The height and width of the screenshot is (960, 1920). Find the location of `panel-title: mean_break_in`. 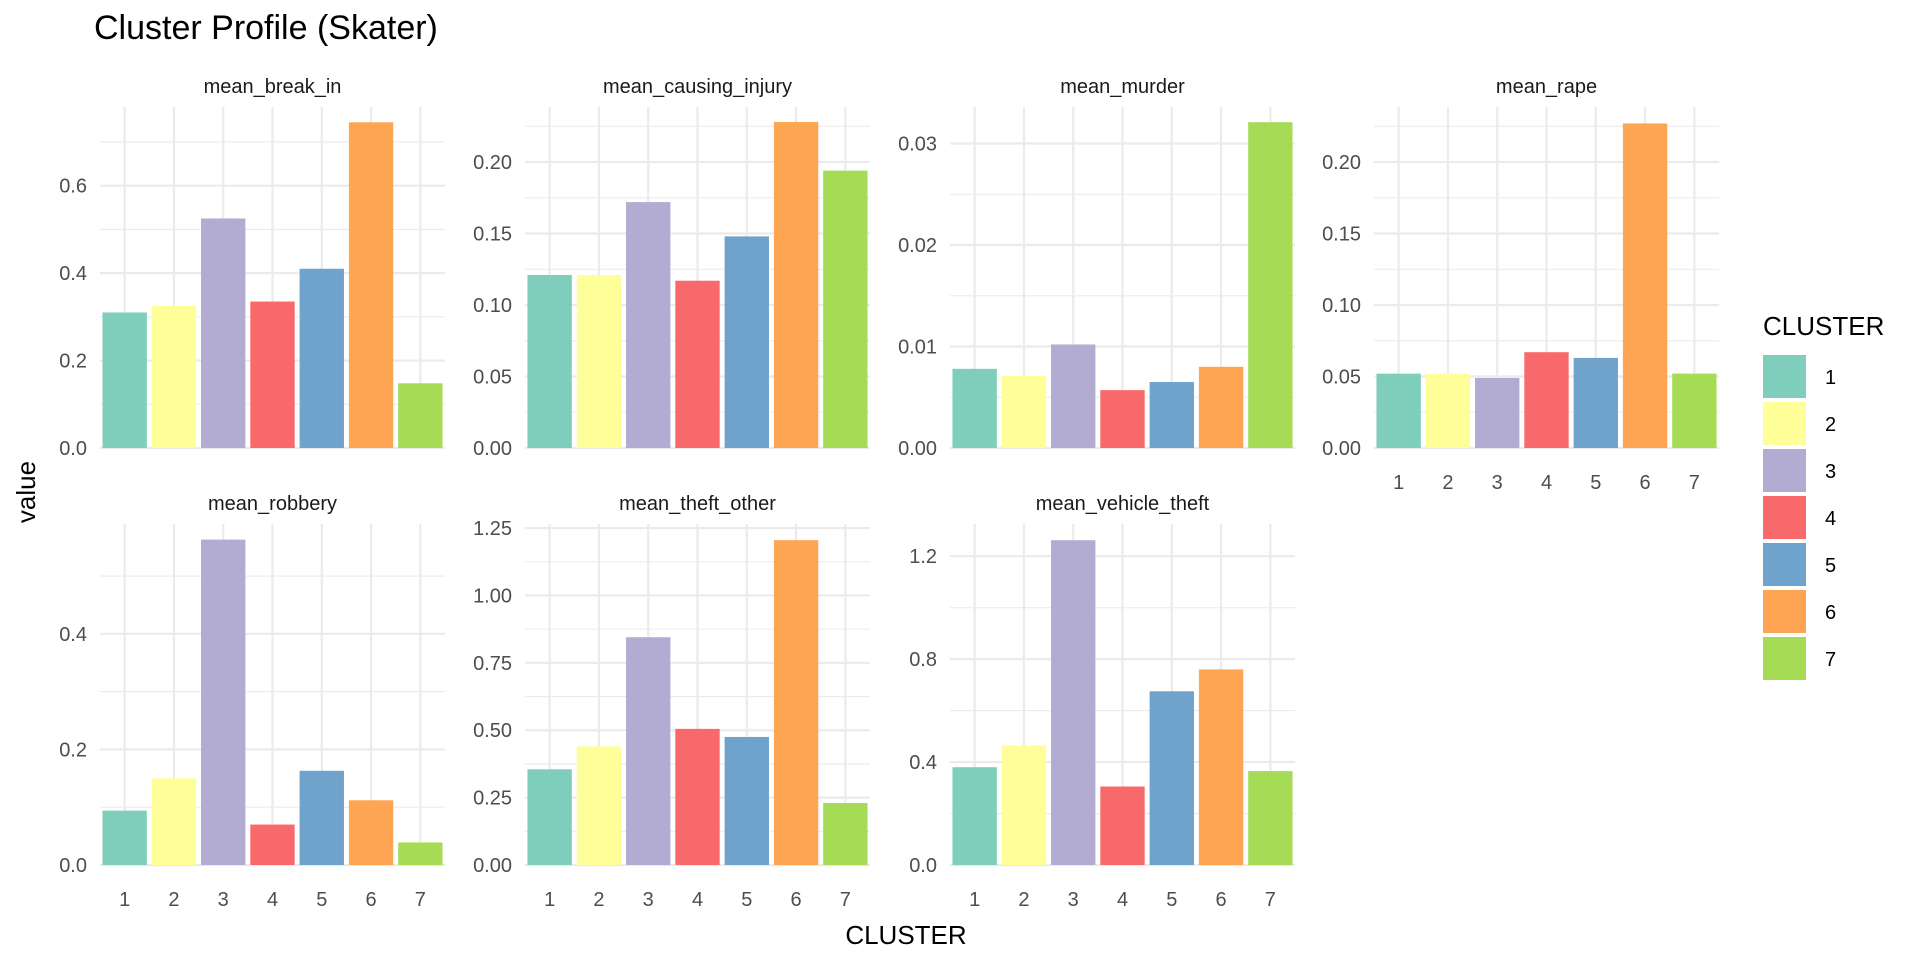

panel-title: mean_break_in is located at coordinates (273, 87).